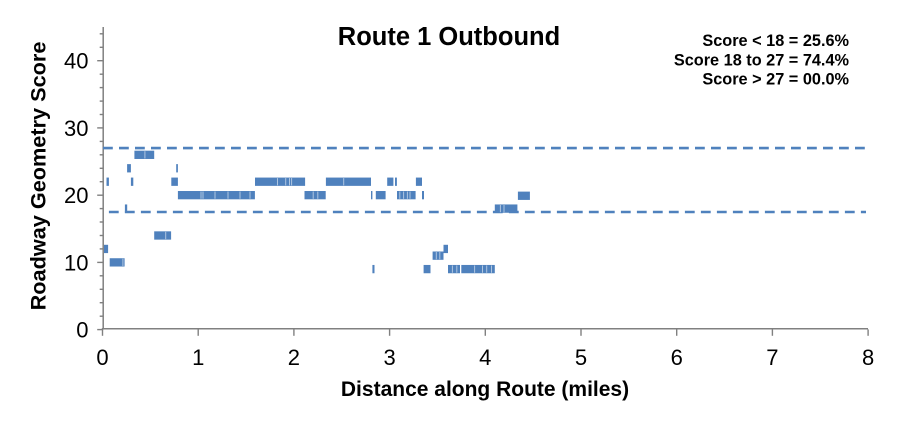 This screenshot has width=900, height=436. I want to click on svg-text: Score < 18 = 25.6%, so click(775, 41).